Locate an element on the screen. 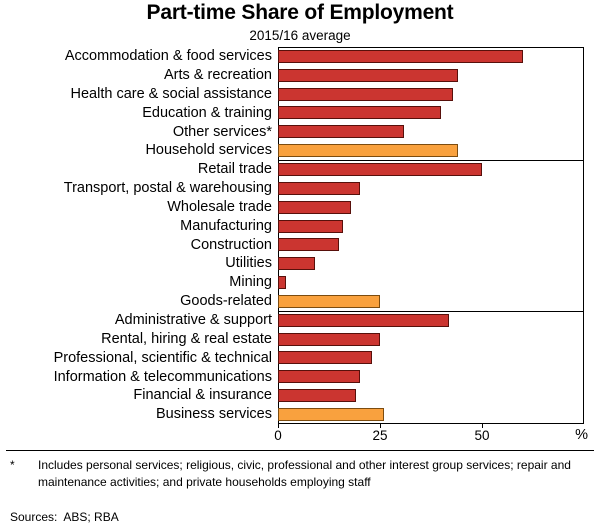  sources-line: Sources: ABS; RBA is located at coordinates (64, 517).